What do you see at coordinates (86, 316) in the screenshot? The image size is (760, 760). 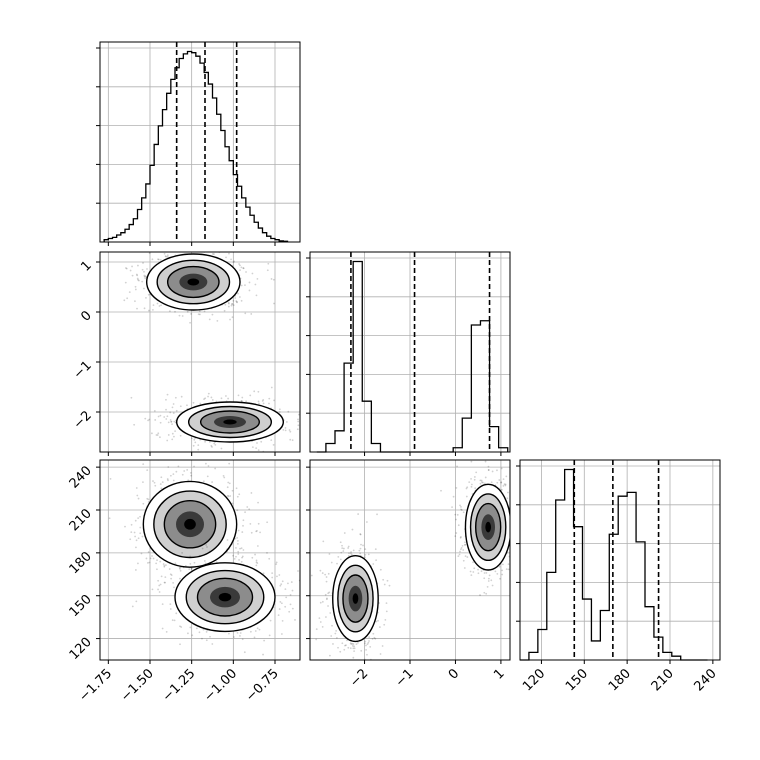 I see `ytick-label-p2-2: 0` at bounding box center [86, 316].